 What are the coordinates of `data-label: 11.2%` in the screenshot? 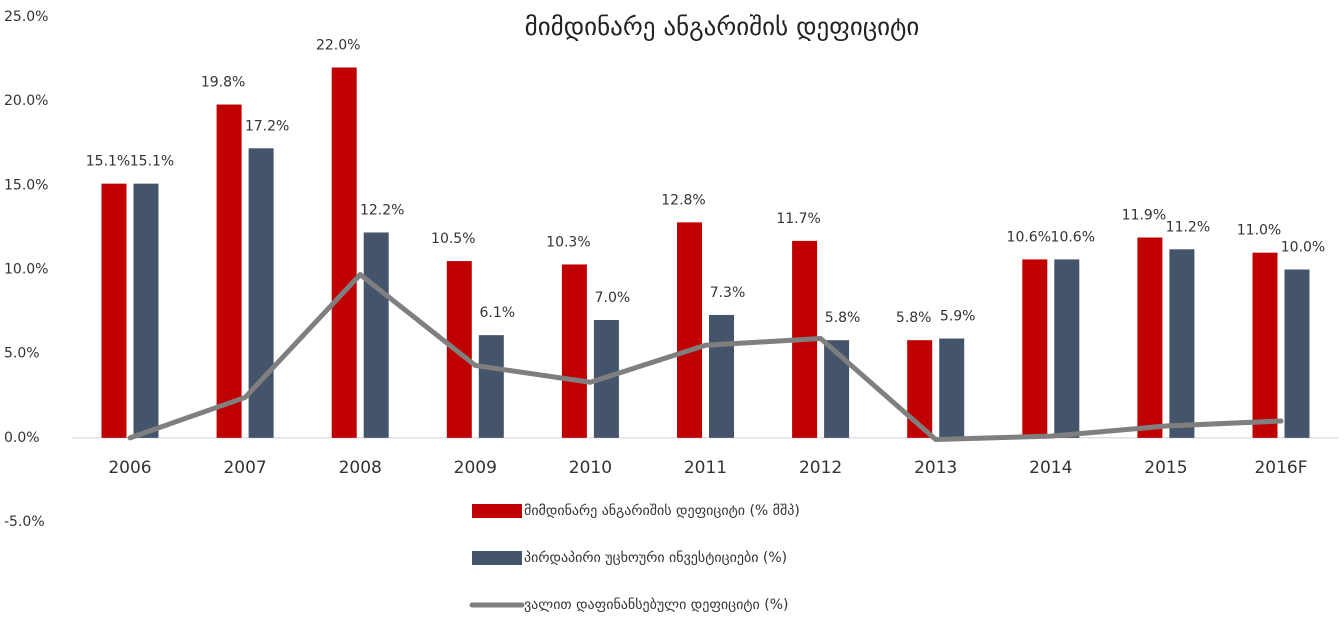 It's located at (1188, 227).